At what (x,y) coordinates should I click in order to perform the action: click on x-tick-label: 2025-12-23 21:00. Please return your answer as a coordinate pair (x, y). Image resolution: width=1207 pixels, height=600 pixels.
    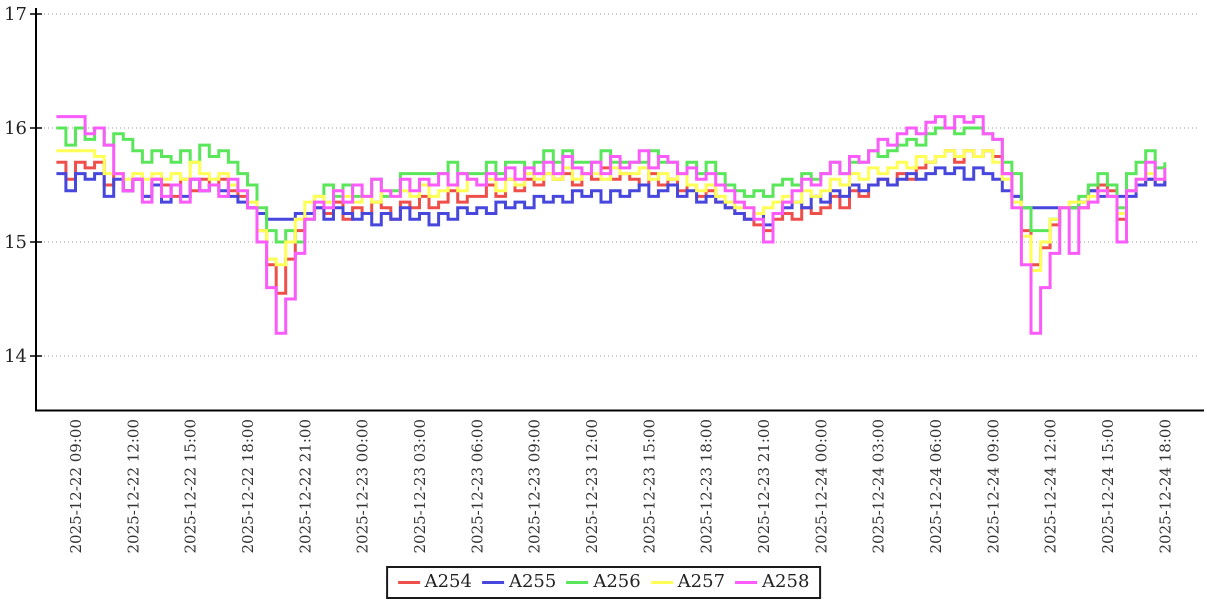
    Looking at the image, I should click on (764, 486).